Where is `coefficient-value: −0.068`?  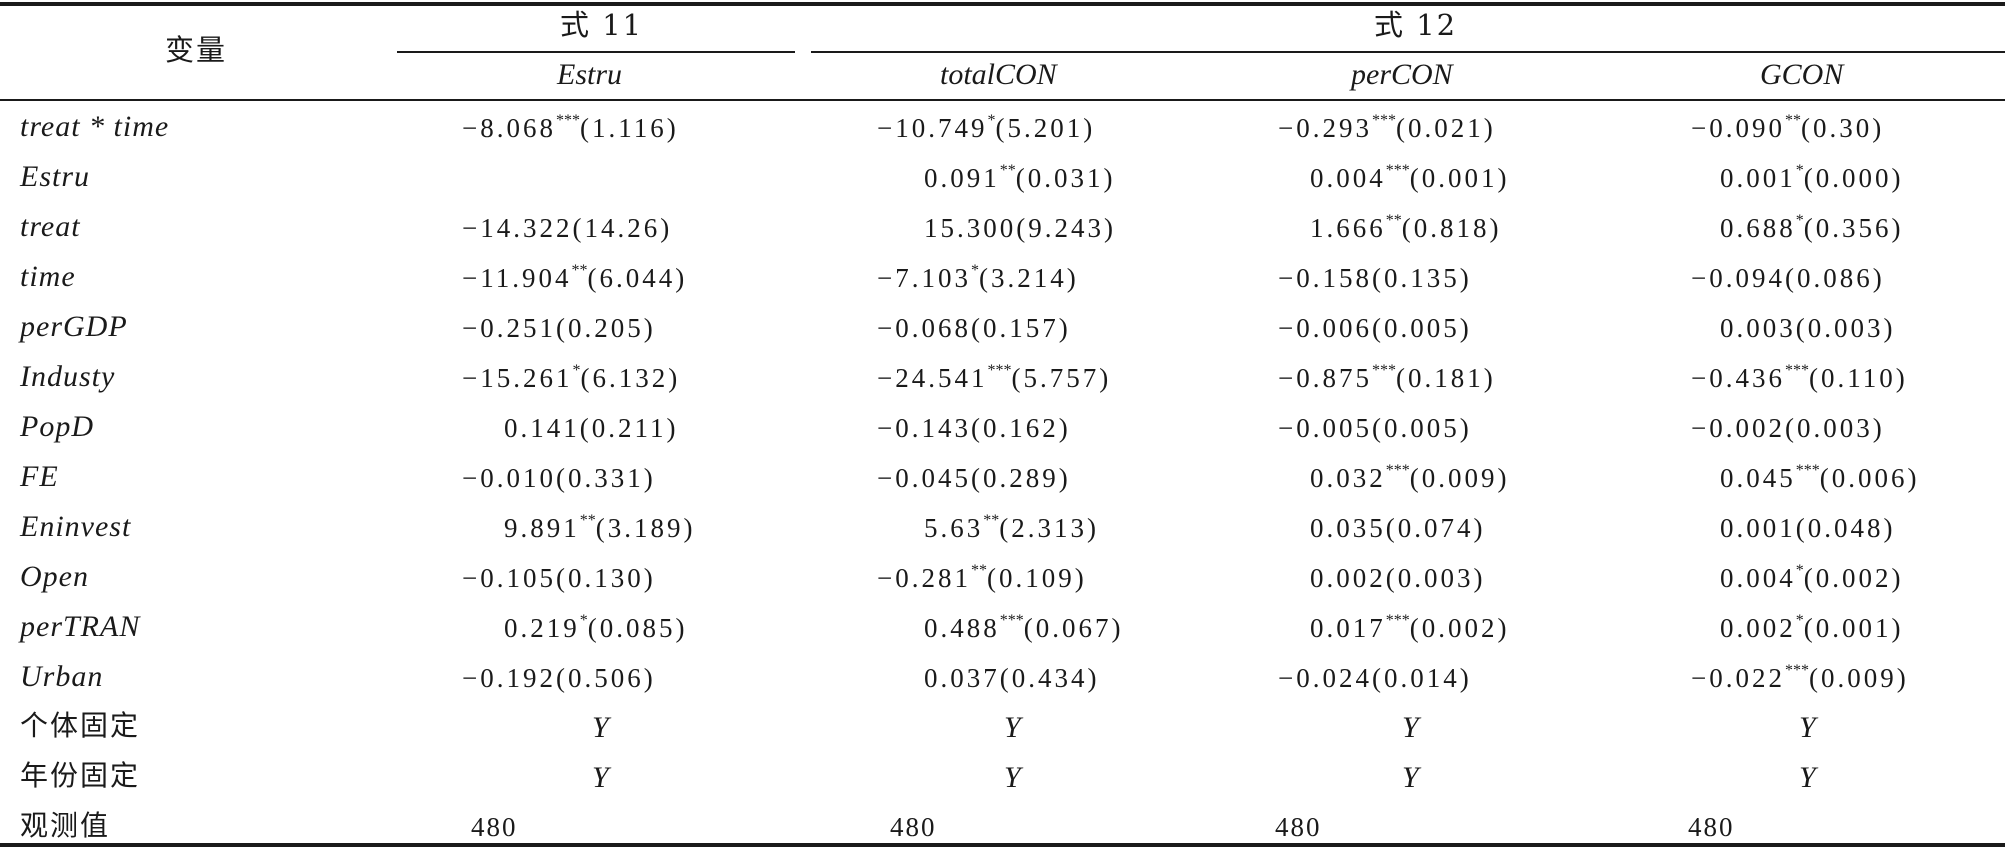
coefficient-value: −0.068 is located at coordinates (924, 328).